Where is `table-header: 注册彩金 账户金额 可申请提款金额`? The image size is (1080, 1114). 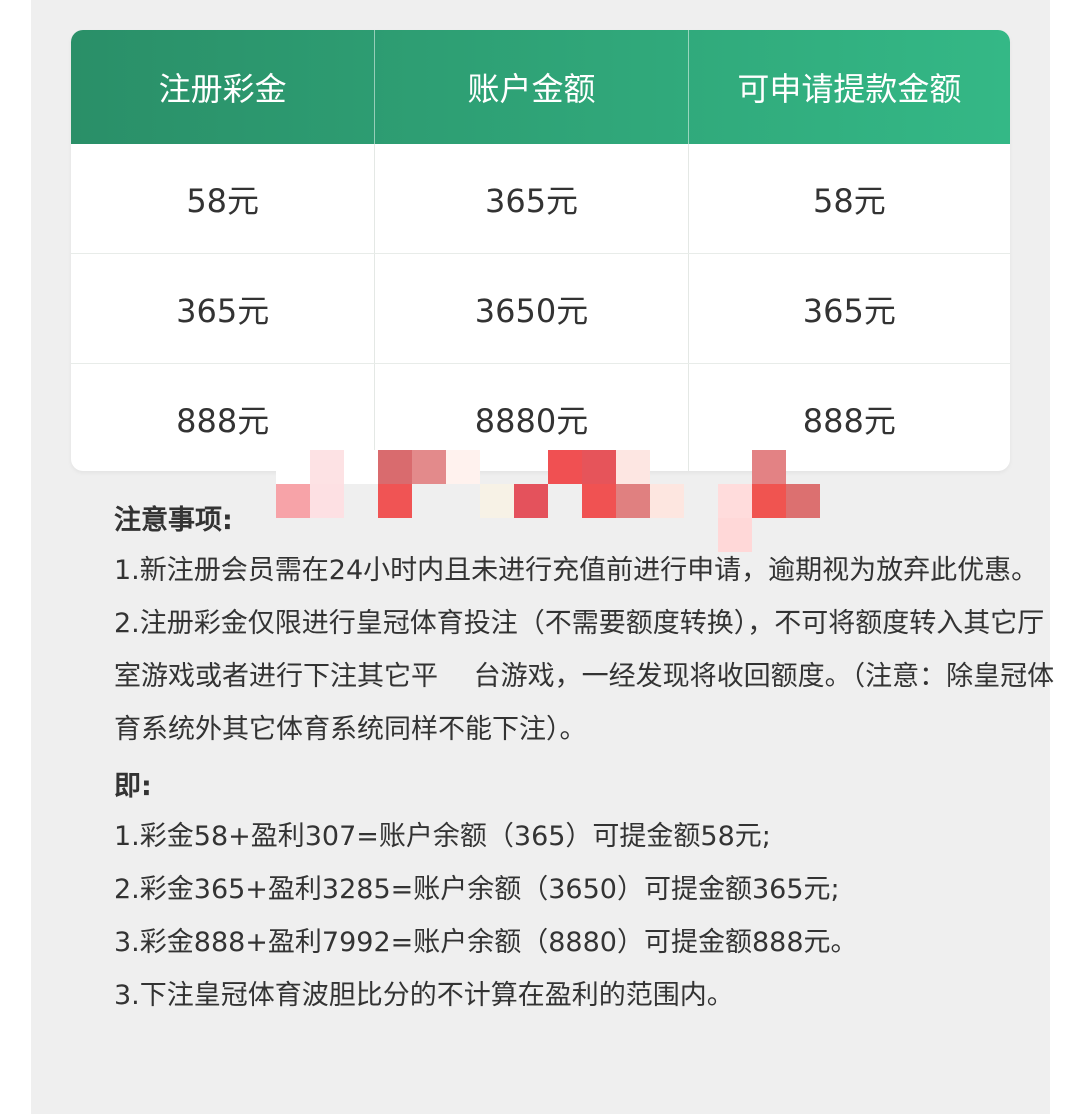 table-header: 注册彩金 账户金额 可申请提款金额 is located at coordinates (540, 87).